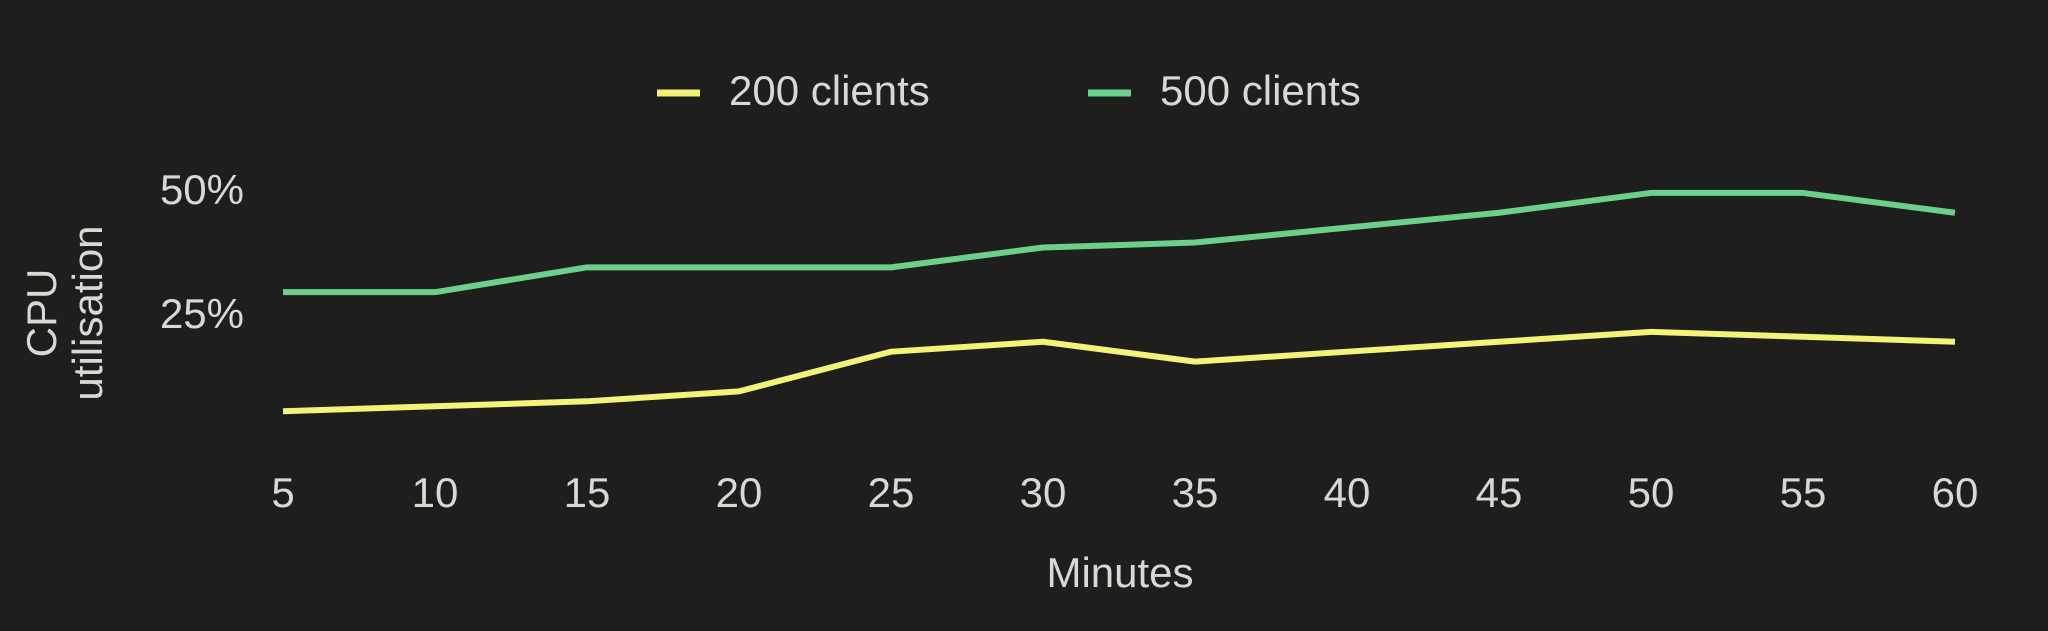  I want to click on x-axis-title: Minutes, so click(1119, 572).